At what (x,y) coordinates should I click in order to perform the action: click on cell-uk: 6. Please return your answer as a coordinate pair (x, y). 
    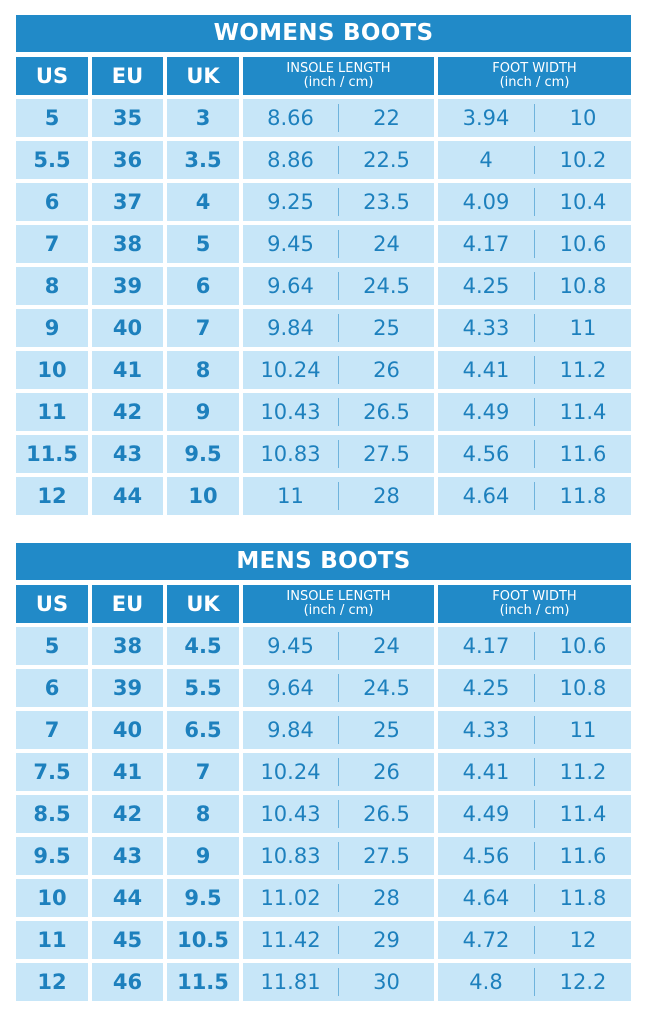
    Looking at the image, I should click on (203, 286).